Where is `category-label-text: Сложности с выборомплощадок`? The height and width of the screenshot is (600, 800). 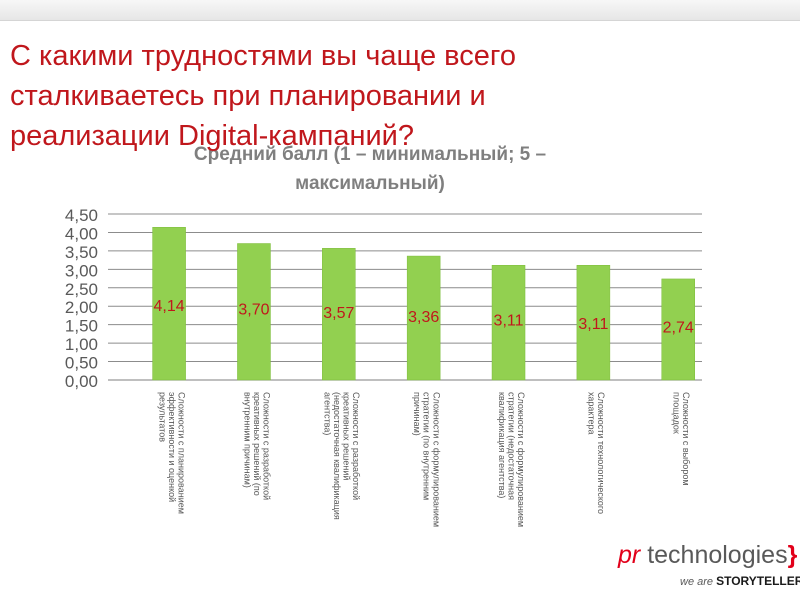
category-label-text: Сложности с выборомплощадок is located at coordinates (681, 439).